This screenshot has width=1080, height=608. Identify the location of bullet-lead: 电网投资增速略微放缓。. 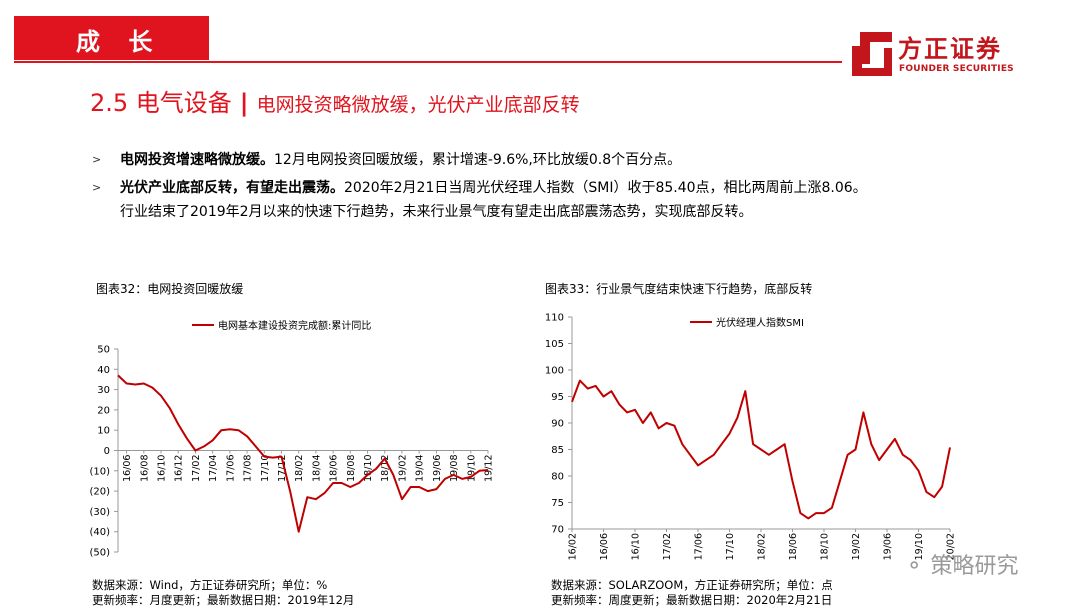
(197, 160).